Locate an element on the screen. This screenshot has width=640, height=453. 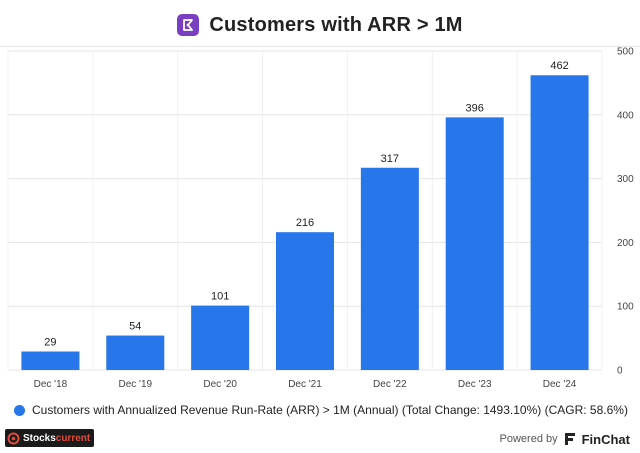
y-tick-label: 500 is located at coordinates (625, 52).